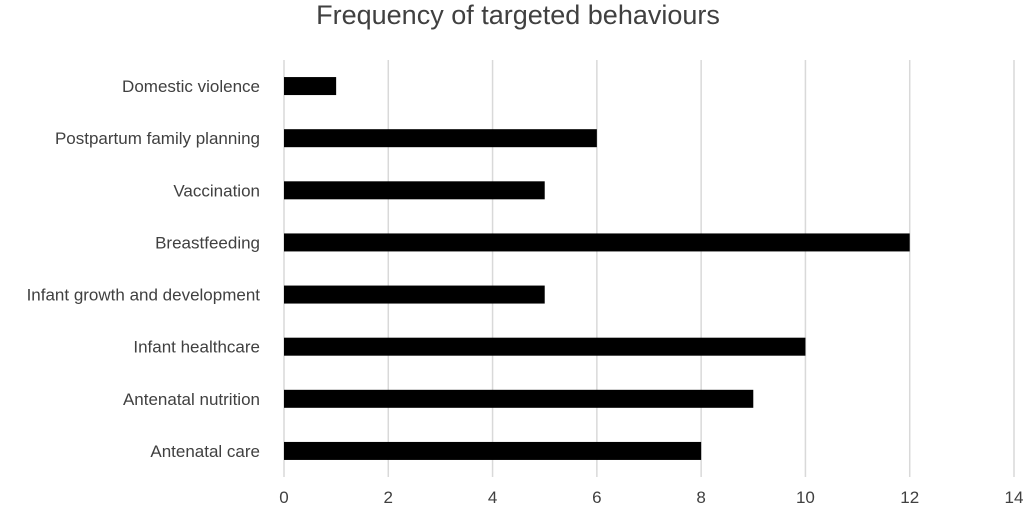 This screenshot has width=1026, height=511. I want to click on category-label: Infant growth and development, so click(144, 295).